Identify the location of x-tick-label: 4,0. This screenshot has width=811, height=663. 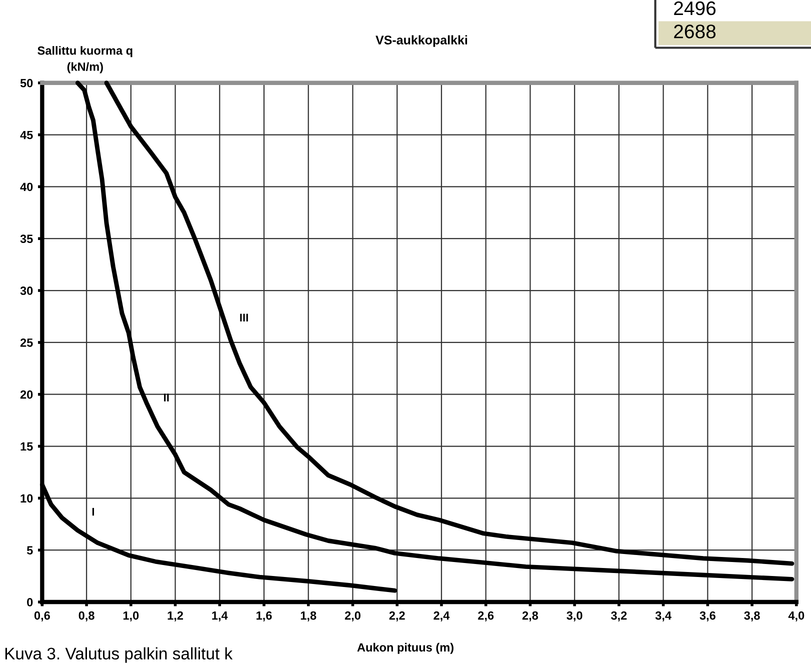
(796, 616).